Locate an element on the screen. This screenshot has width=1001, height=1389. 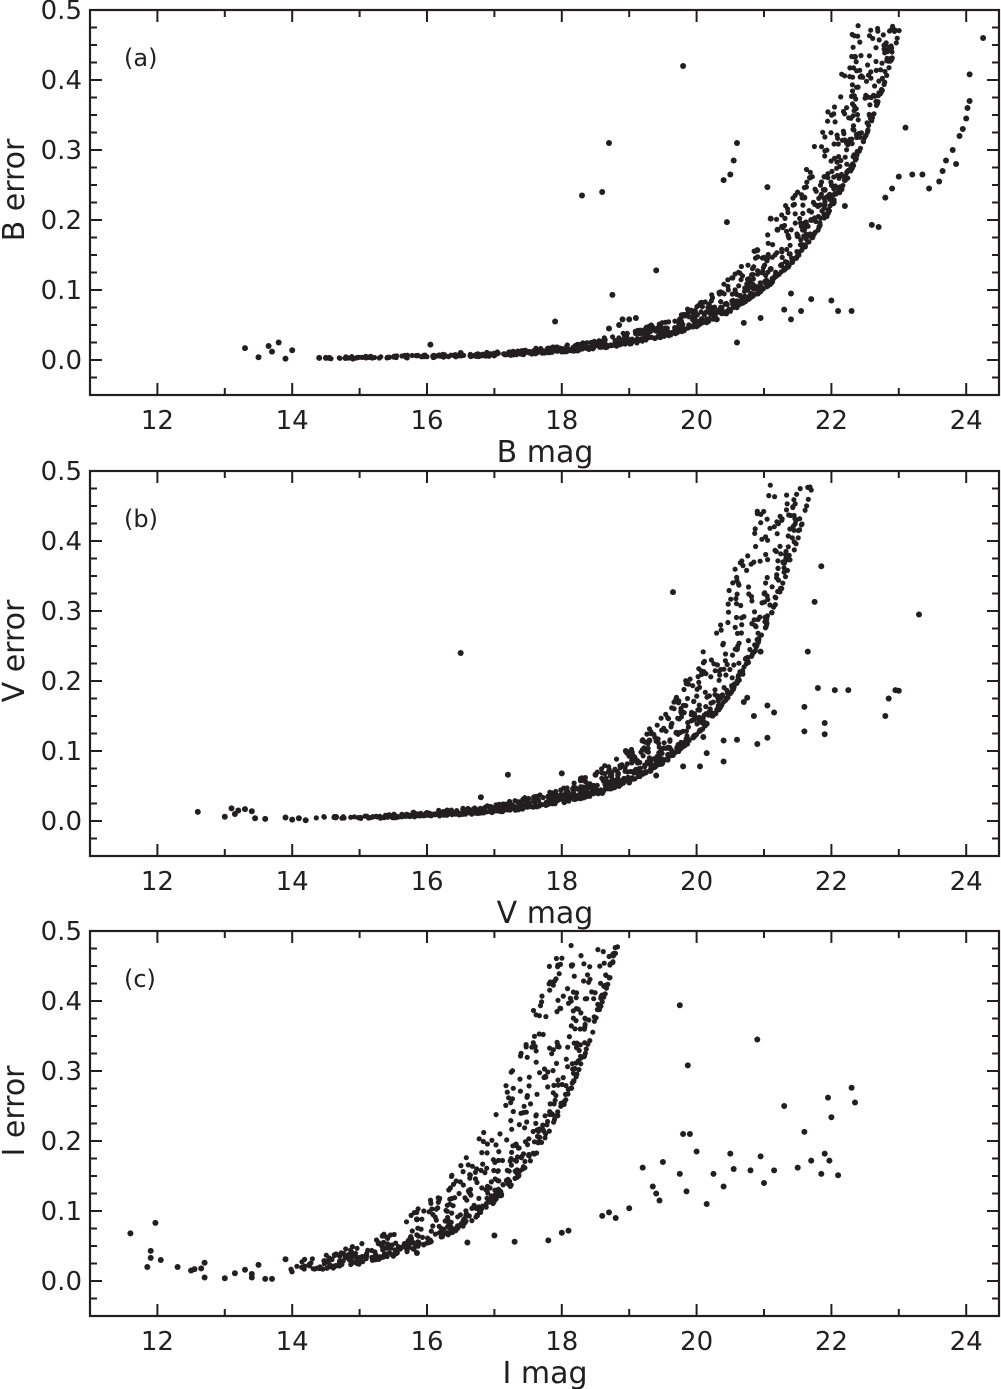
x-axis-label-c: I mag is located at coordinates (544, 1372).